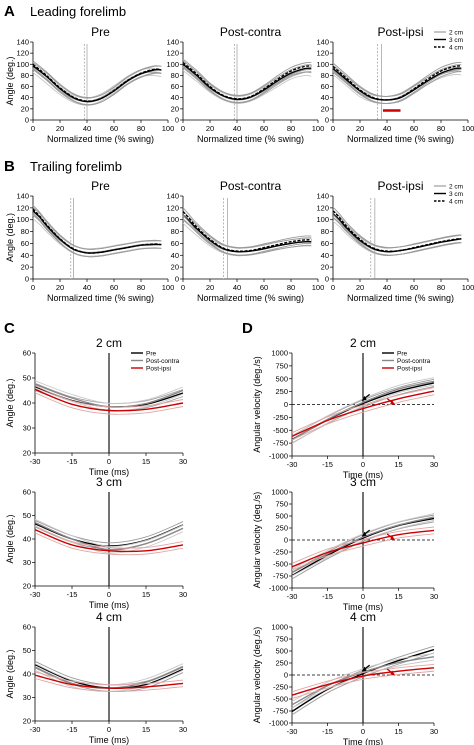  What do you see at coordinates (281, 528) in the screenshot?
I see `y-tick-label: 250` at bounding box center [281, 528].